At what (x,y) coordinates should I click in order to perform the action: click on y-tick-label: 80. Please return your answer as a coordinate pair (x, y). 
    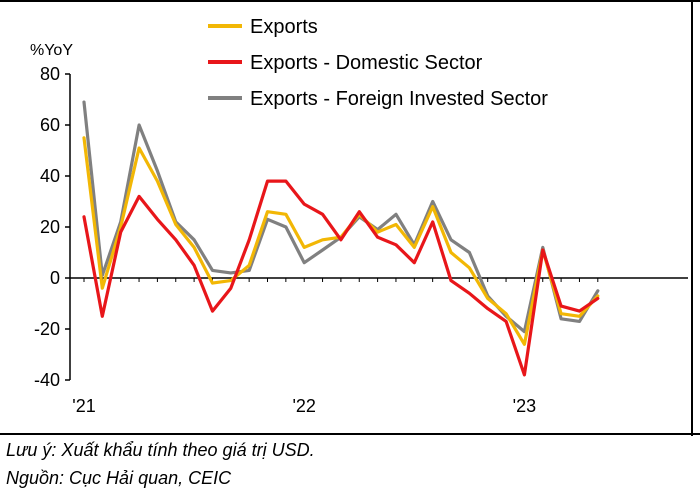
    Looking at the image, I should click on (50, 74).